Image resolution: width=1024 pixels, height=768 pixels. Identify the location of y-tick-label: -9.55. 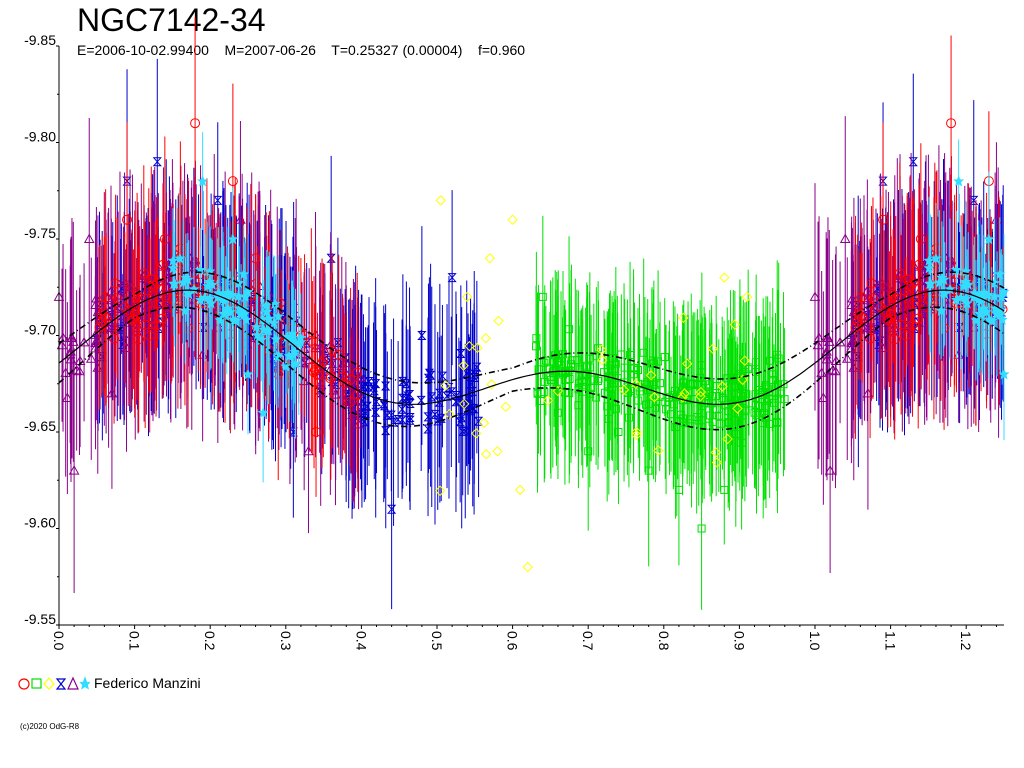
(40, 619).